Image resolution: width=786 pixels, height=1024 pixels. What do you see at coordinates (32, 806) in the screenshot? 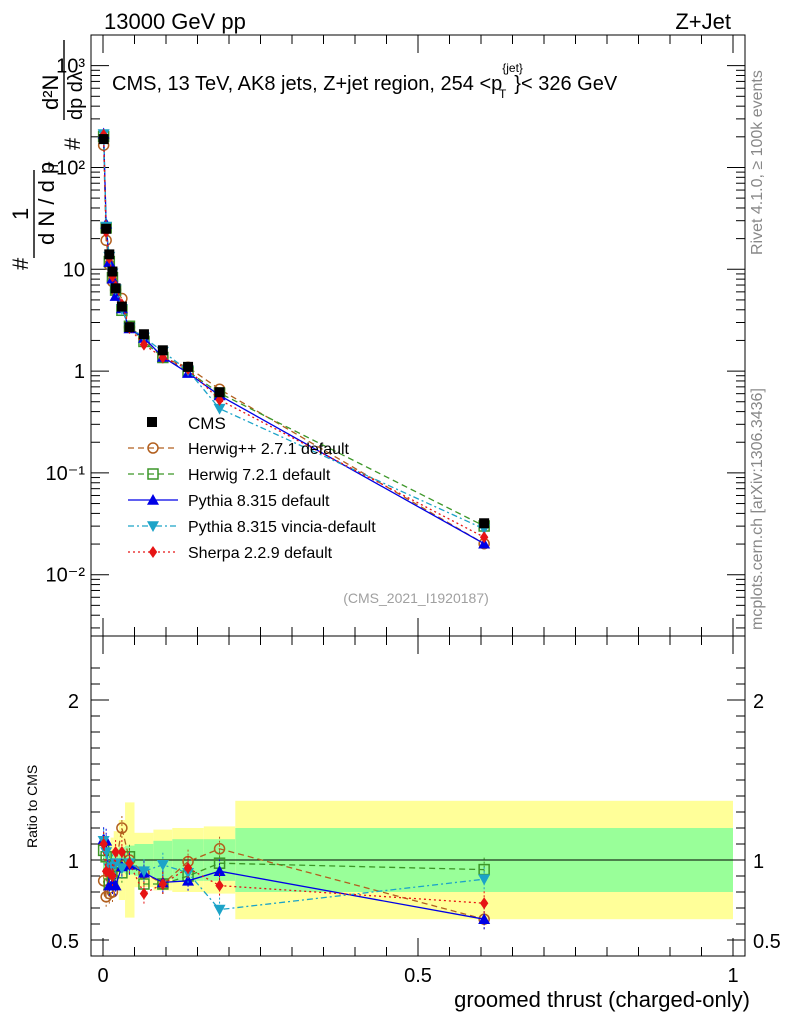
I see `ratio-y-label: Ratio to CMS` at bounding box center [32, 806].